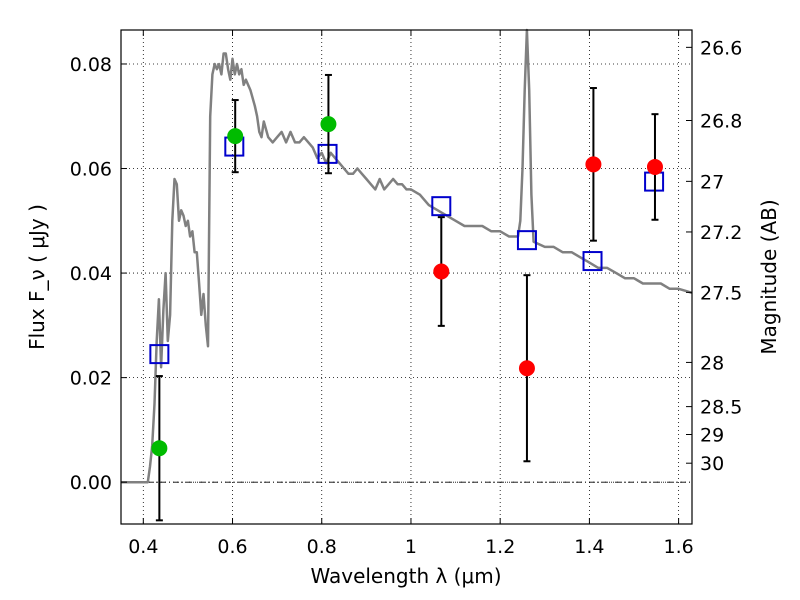 This screenshot has width=800, height=600. What do you see at coordinates (712, 363) in the screenshot?
I see `magnitude-tick-label: 28` at bounding box center [712, 363].